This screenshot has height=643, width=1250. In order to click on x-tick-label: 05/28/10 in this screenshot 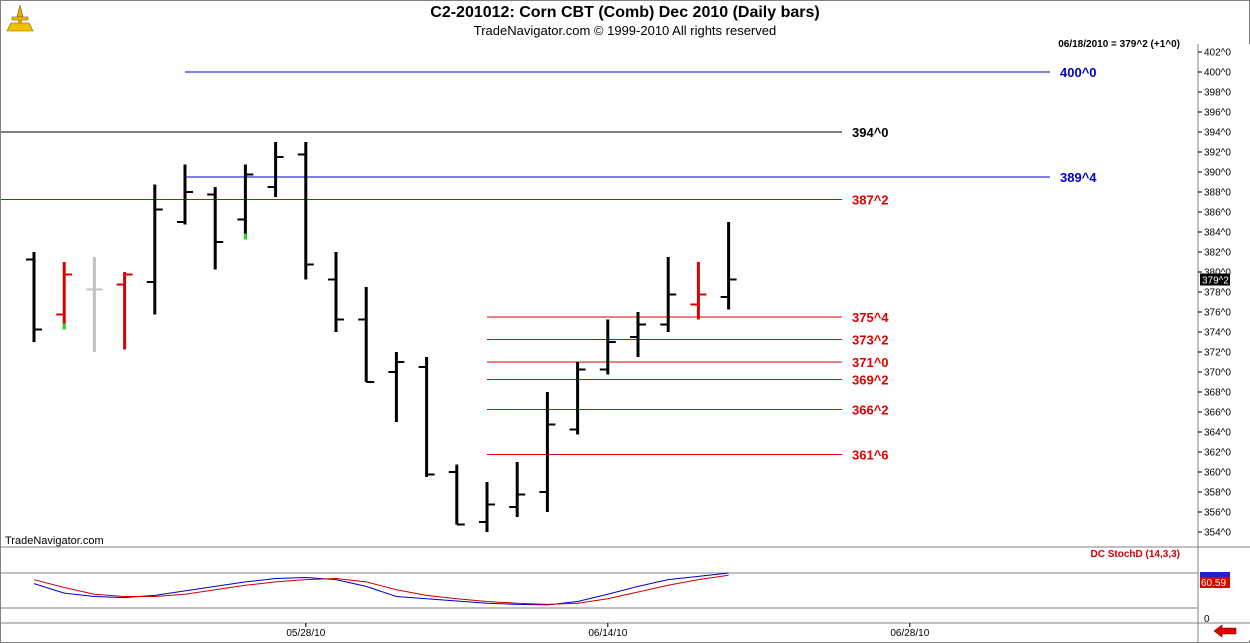, I will do `click(305, 633)`.